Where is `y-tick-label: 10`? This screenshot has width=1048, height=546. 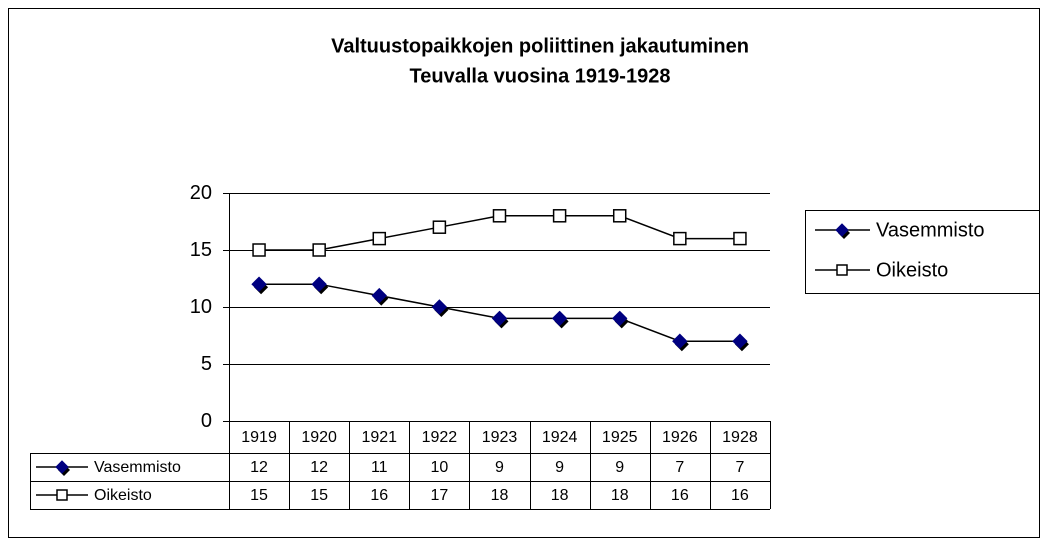
y-tick-label: 10 is located at coordinates (201, 307).